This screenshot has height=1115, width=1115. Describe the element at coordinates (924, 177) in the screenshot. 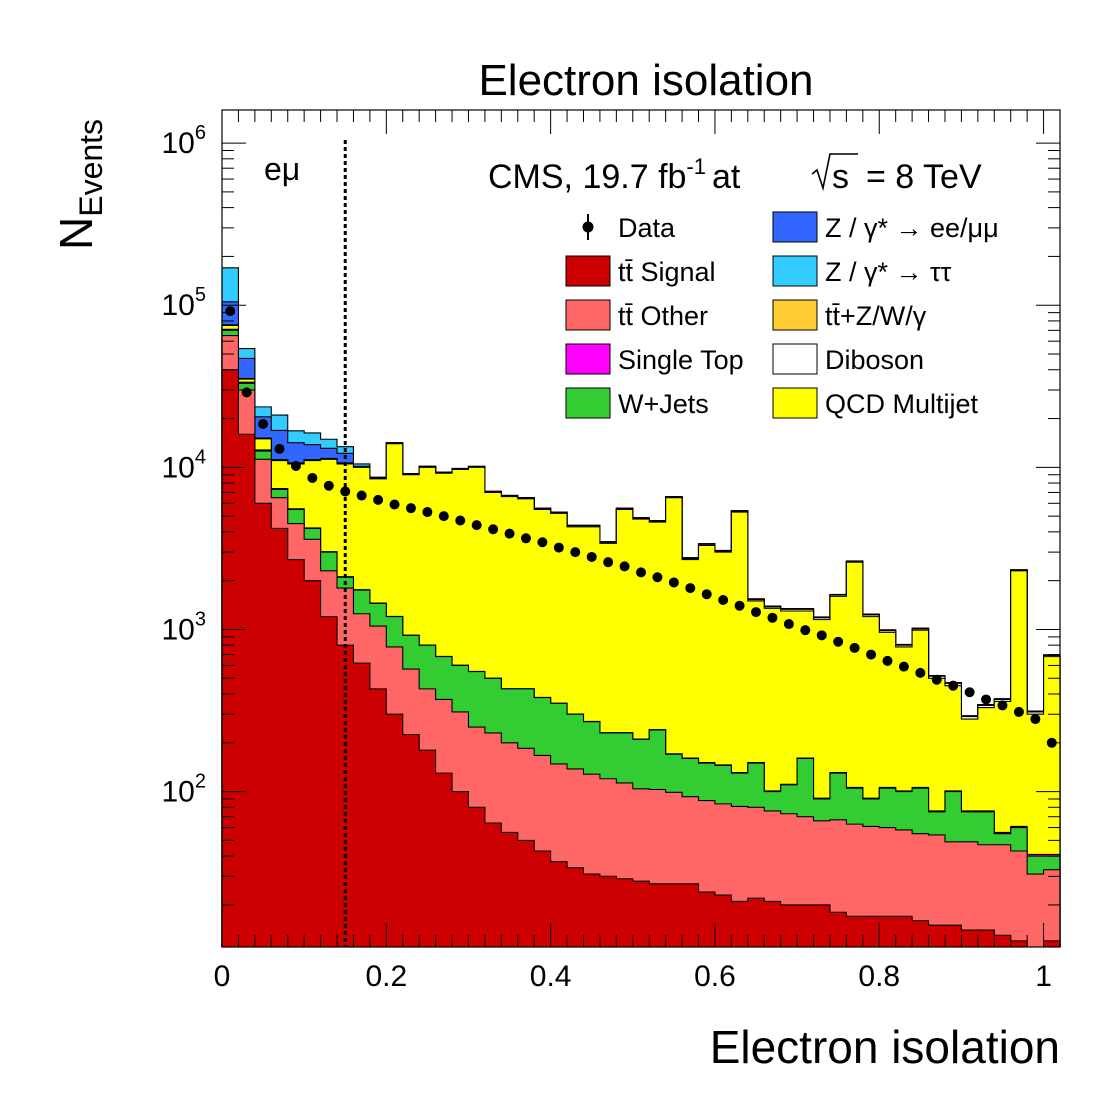

I see `cms-energy-text: = 8 TeV` at that location.